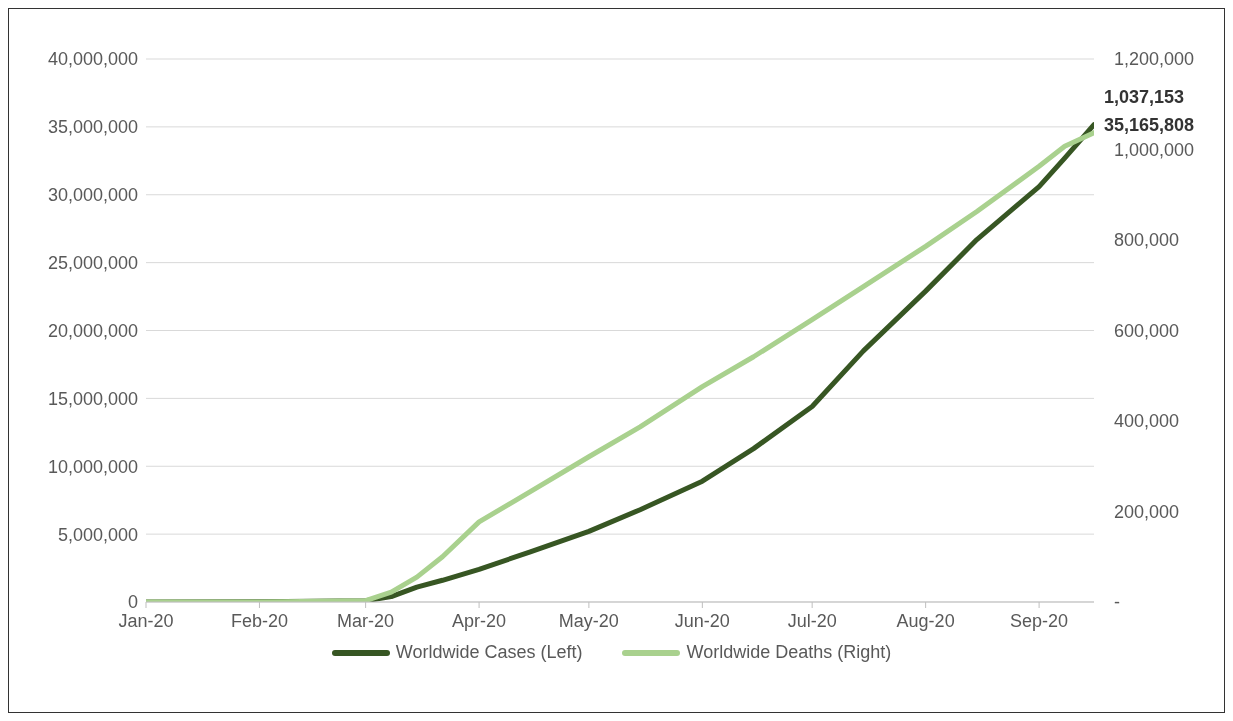 The image size is (1233, 721). Describe the element at coordinates (1154, 149) in the screenshot. I see `y2-tick-label: 1,000,000` at that location.